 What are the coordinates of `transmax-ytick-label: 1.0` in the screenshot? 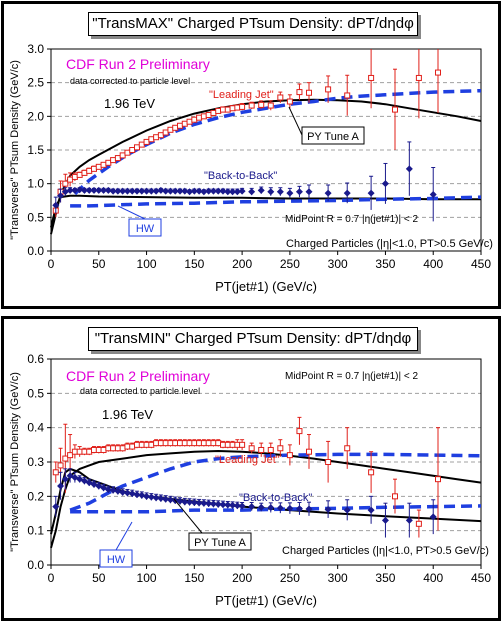 It's located at (35, 184).